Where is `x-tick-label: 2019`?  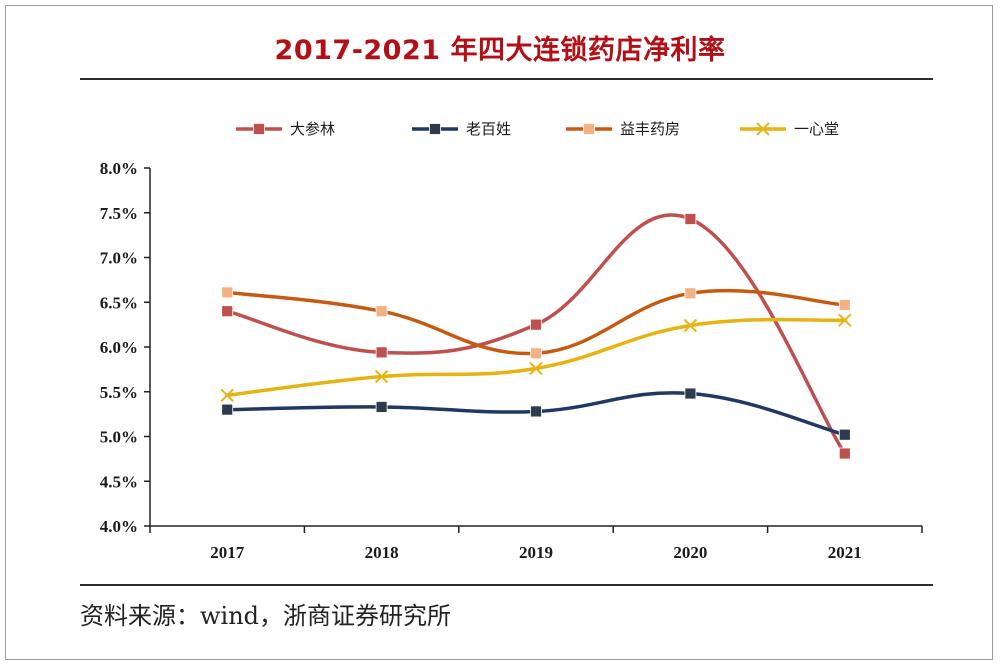 x-tick-label: 2019 is located at coordinates (536, 552).